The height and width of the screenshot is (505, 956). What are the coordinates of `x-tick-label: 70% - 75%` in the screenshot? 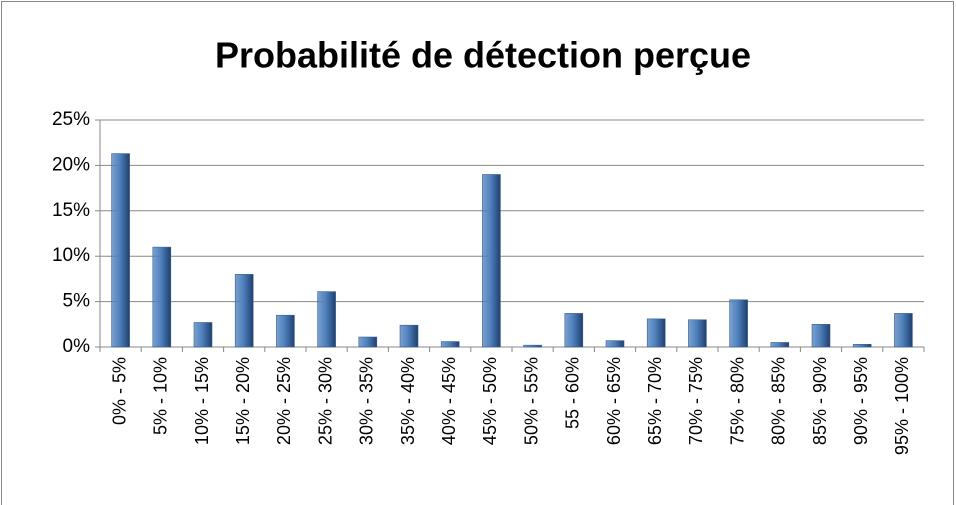 It's located at (696, 401).